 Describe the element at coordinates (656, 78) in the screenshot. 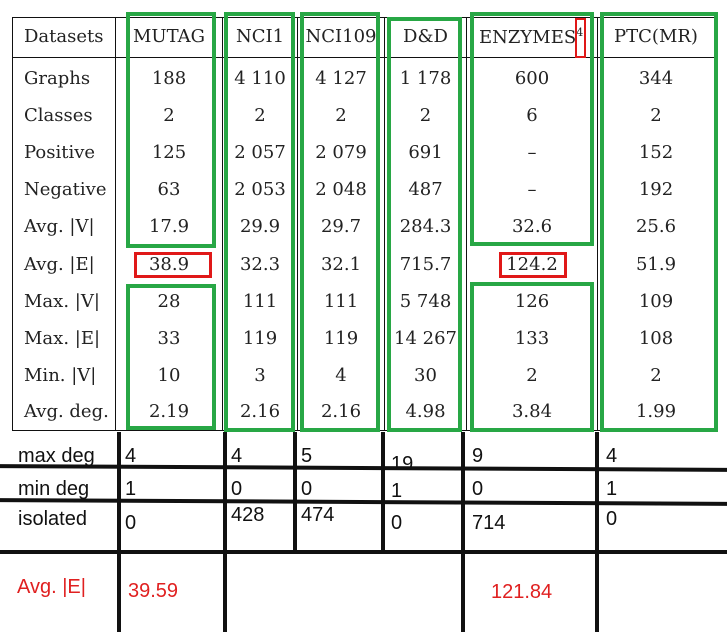

I see `table-cell: 344` at that location.